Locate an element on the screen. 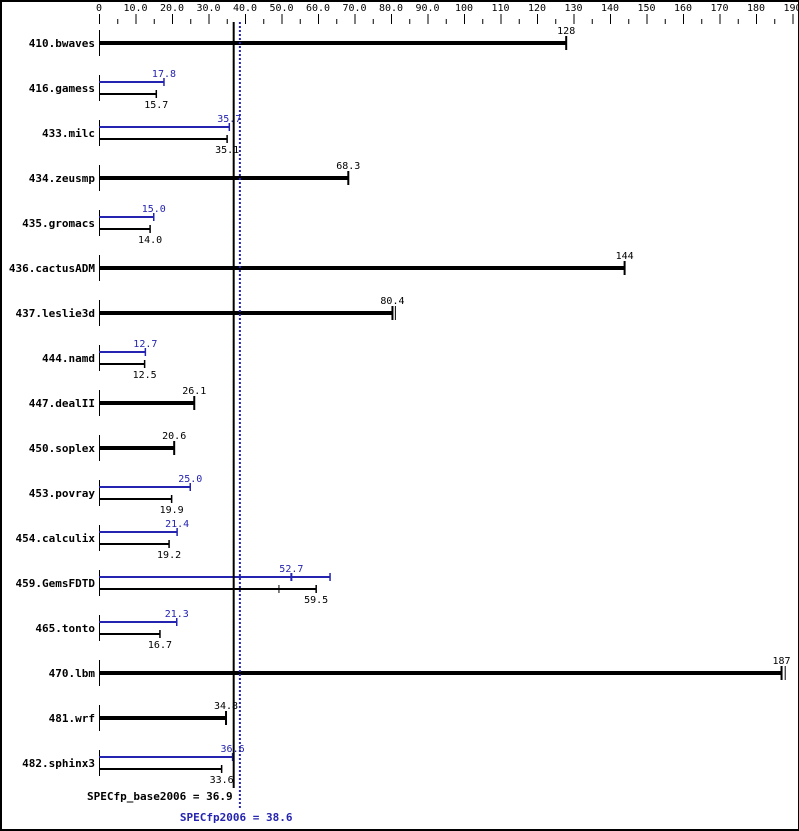  benchmark-label: 450.soplex is located at coordinates (62, 448).